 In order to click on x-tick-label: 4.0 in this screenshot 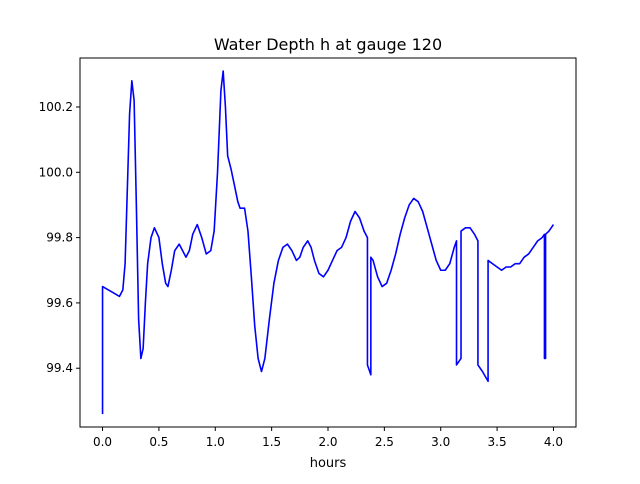, I will do `click(553, 442)`.